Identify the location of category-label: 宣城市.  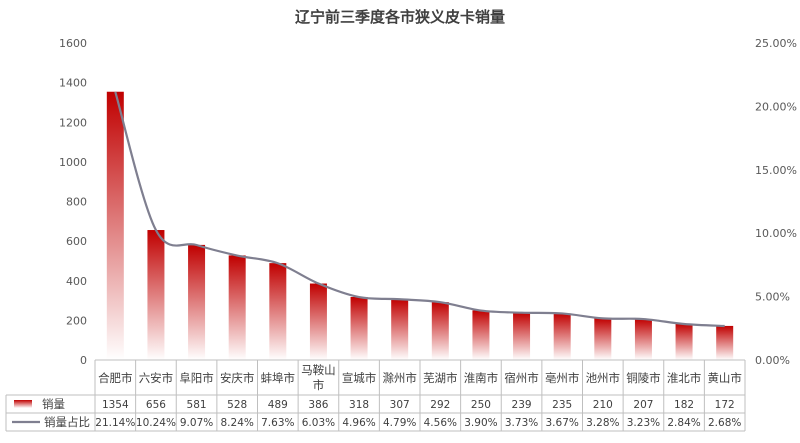
(359, 378).